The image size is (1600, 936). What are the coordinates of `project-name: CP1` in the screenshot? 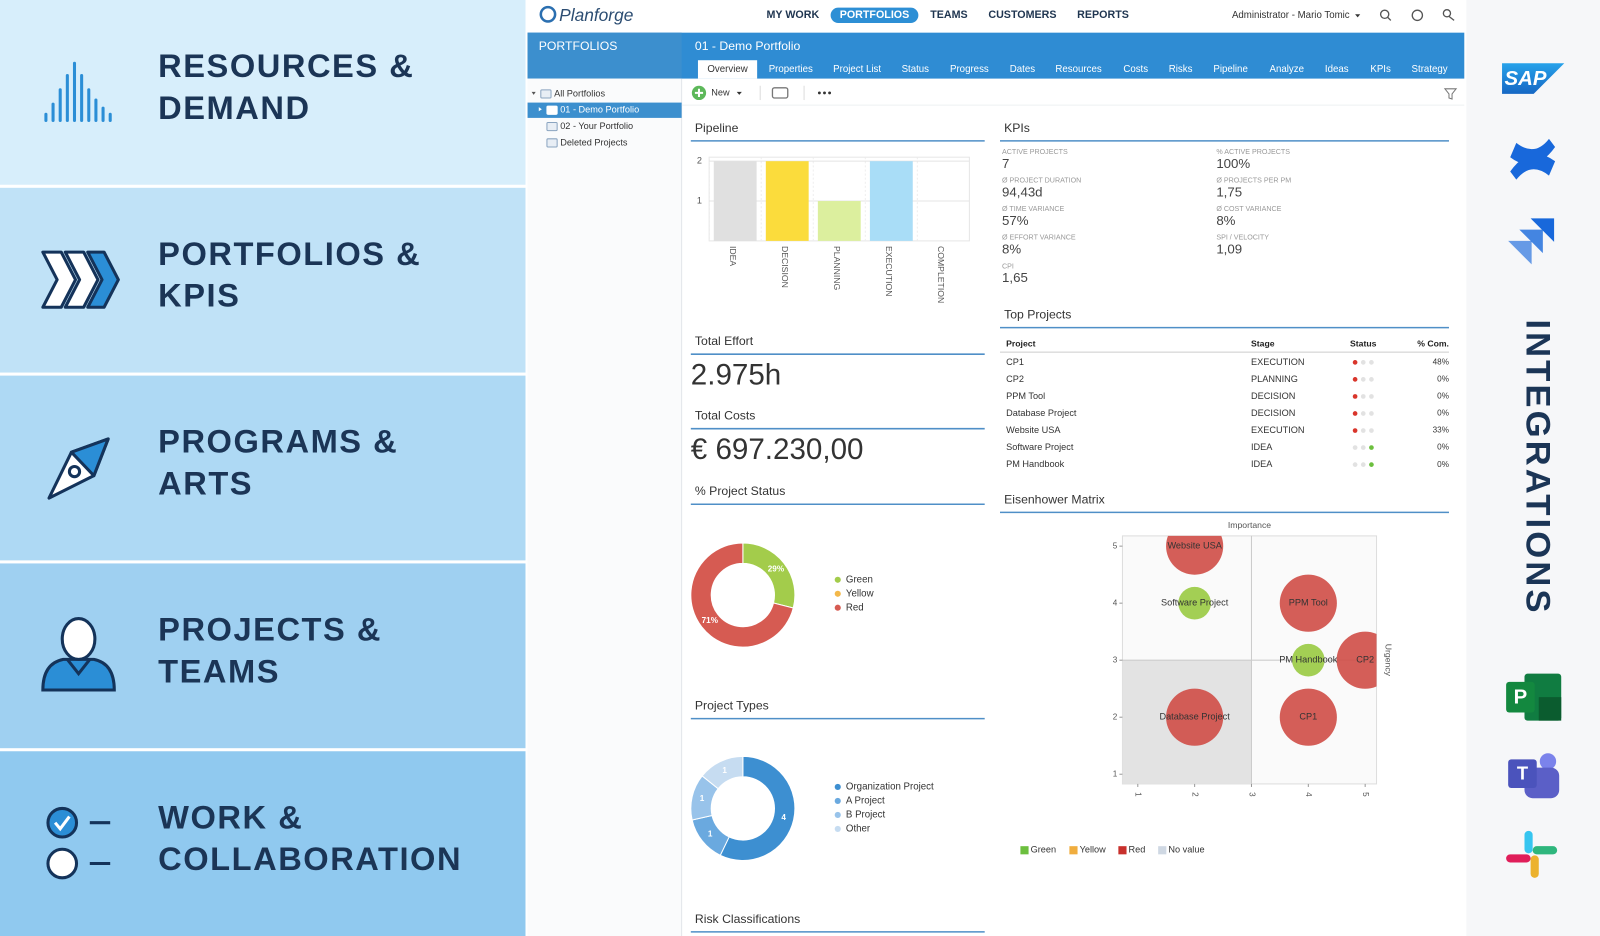 It's located at (1015, 362).